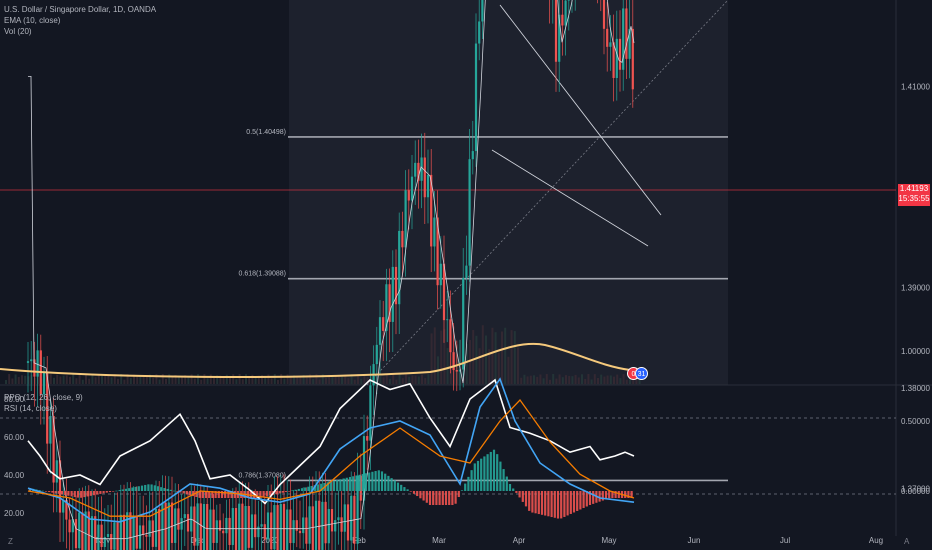 This screenshot has height=550, width=932. Describe the element at coordinates (30, 408) in the screenshot. I see `rsi-legend: RSI (14, close)` at that location.